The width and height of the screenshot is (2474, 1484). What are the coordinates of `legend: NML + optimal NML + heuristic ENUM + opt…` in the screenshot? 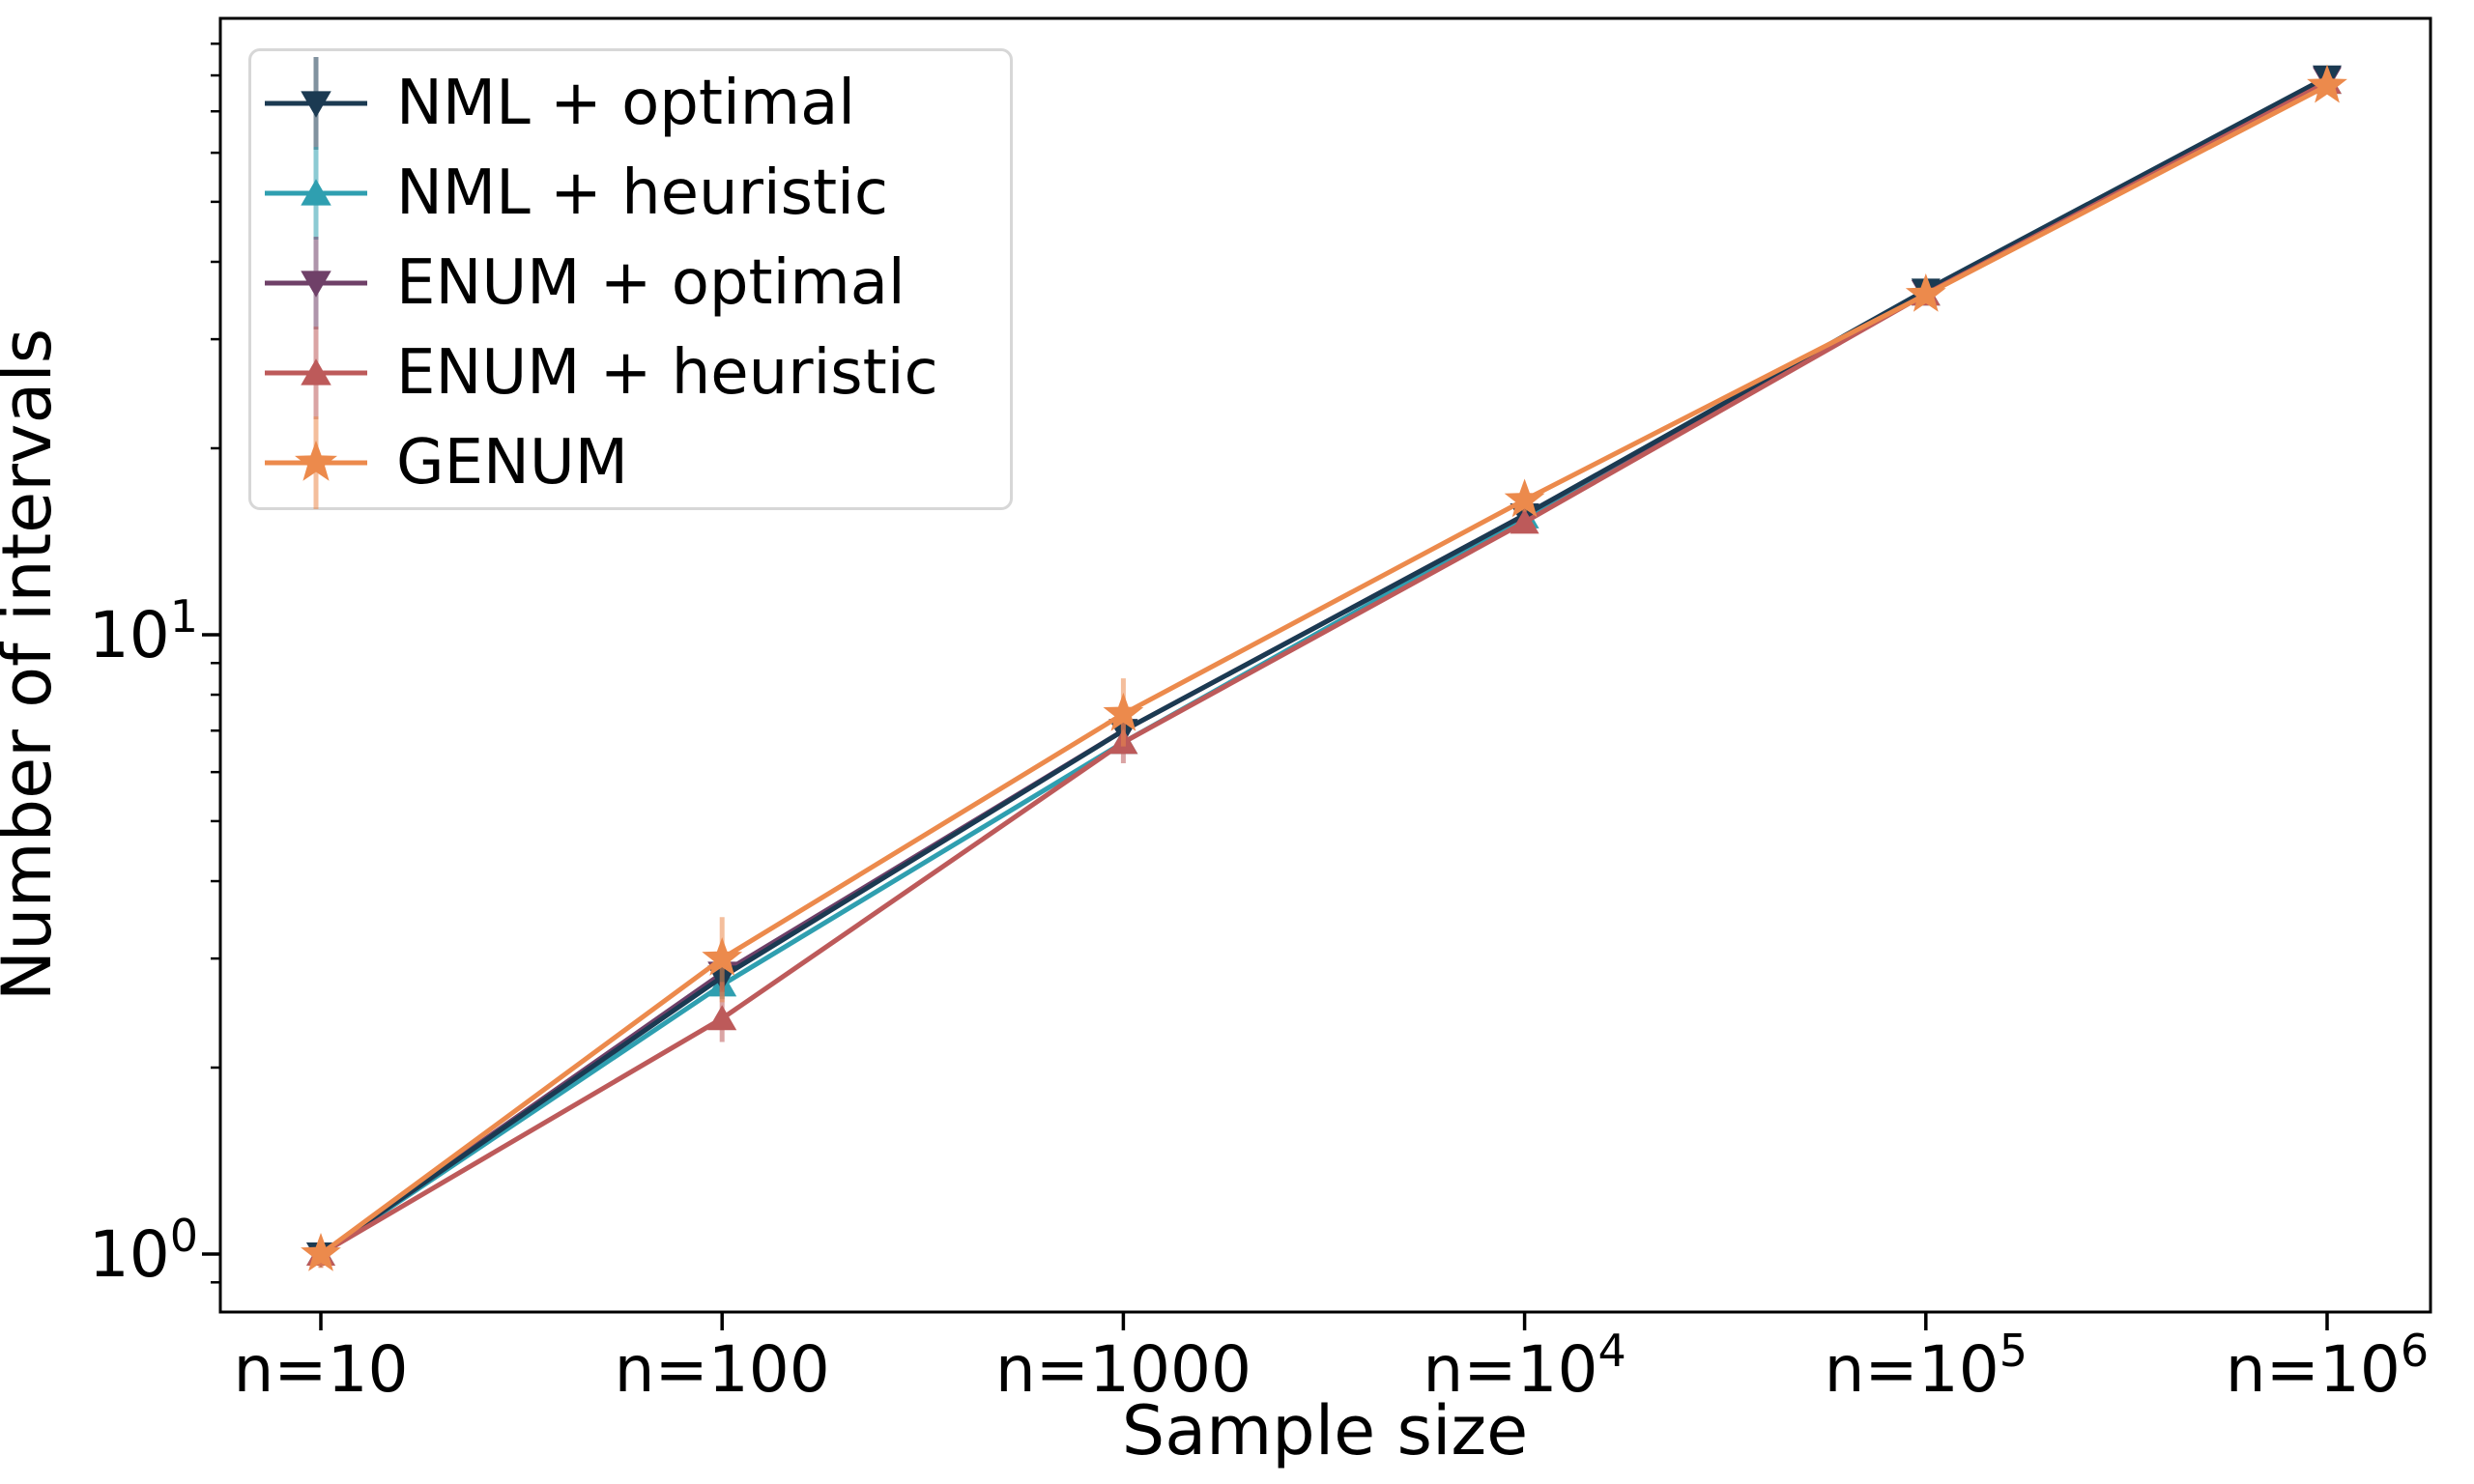 It's located at (630, 279).